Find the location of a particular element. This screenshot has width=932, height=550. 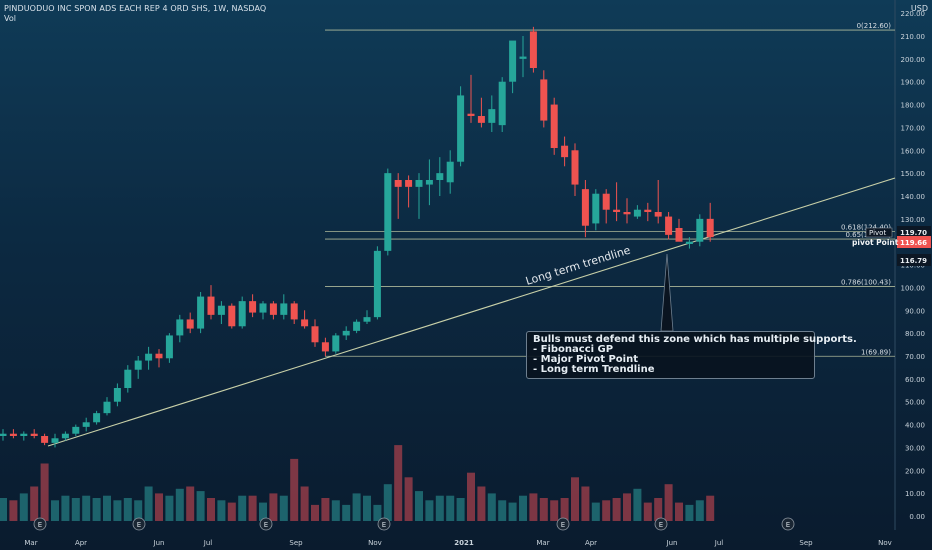

y-tick-label: 220.00 is located at coordinates (913, 14).